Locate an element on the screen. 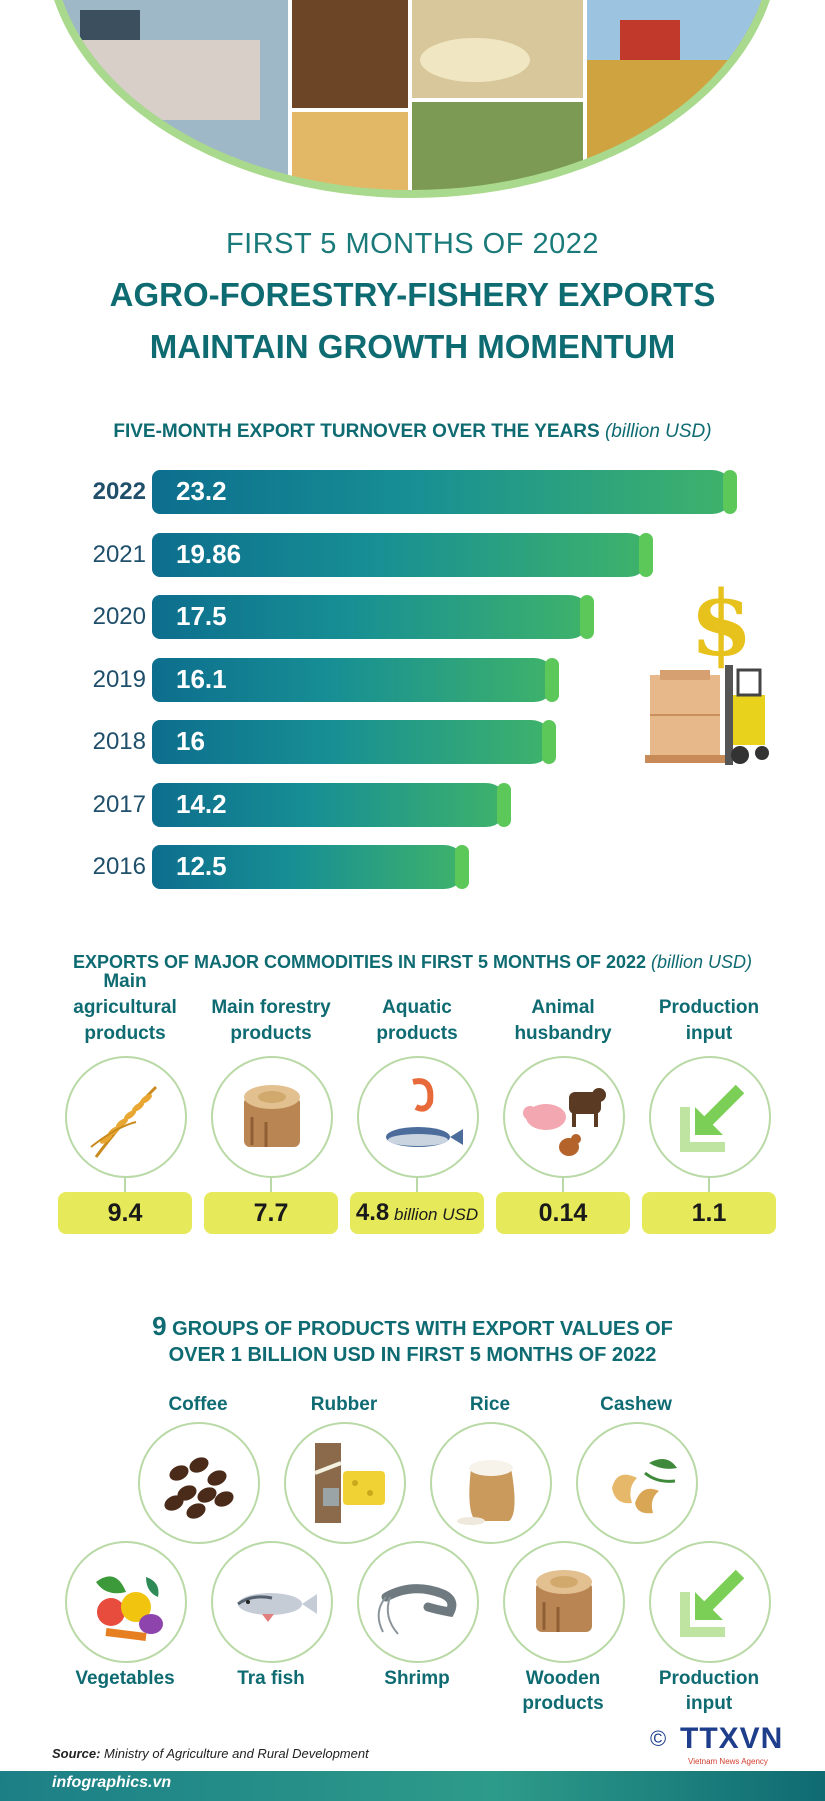 Image resolution: width=825 pixels, height=1801 pixels. category-label-line: Animal is located at coordinates (563, 1007).